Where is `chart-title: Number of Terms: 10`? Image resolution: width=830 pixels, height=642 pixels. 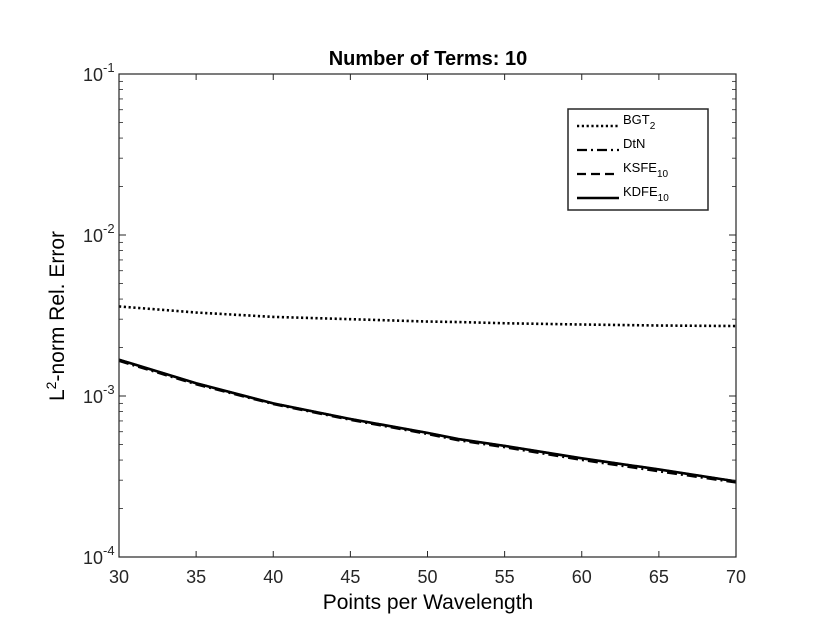 chart-title: Number of Terms: 10 is located at coordinates (428, 59).